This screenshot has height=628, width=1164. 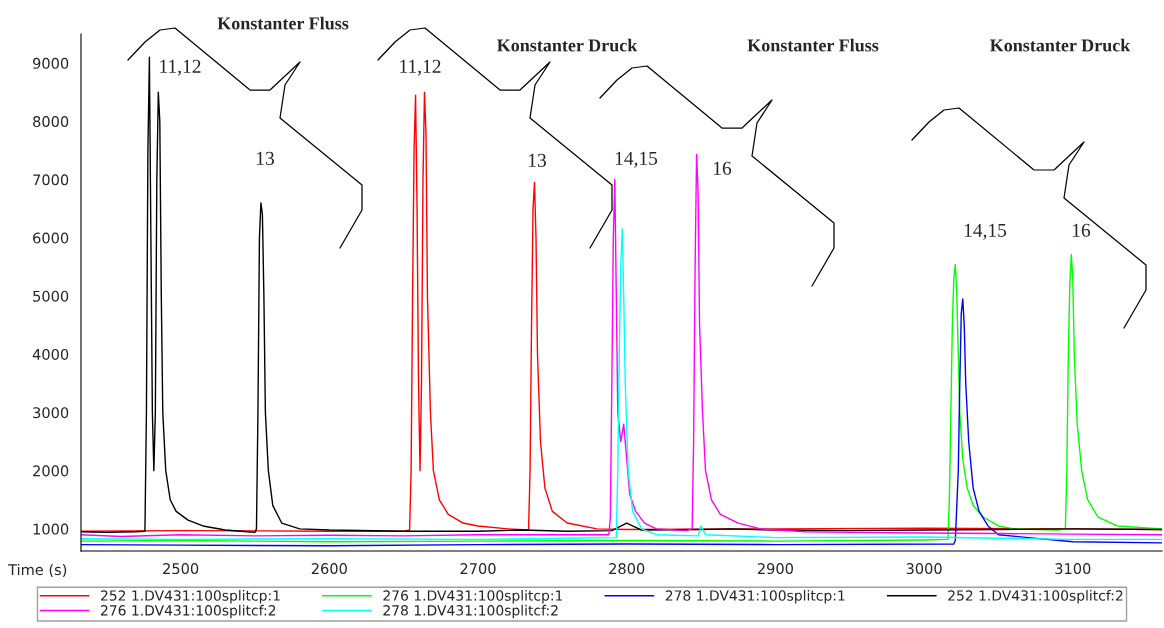 I want to click on legend-label: 252 1.DV431:100splitcf:2, so click(x=1035, y=597).